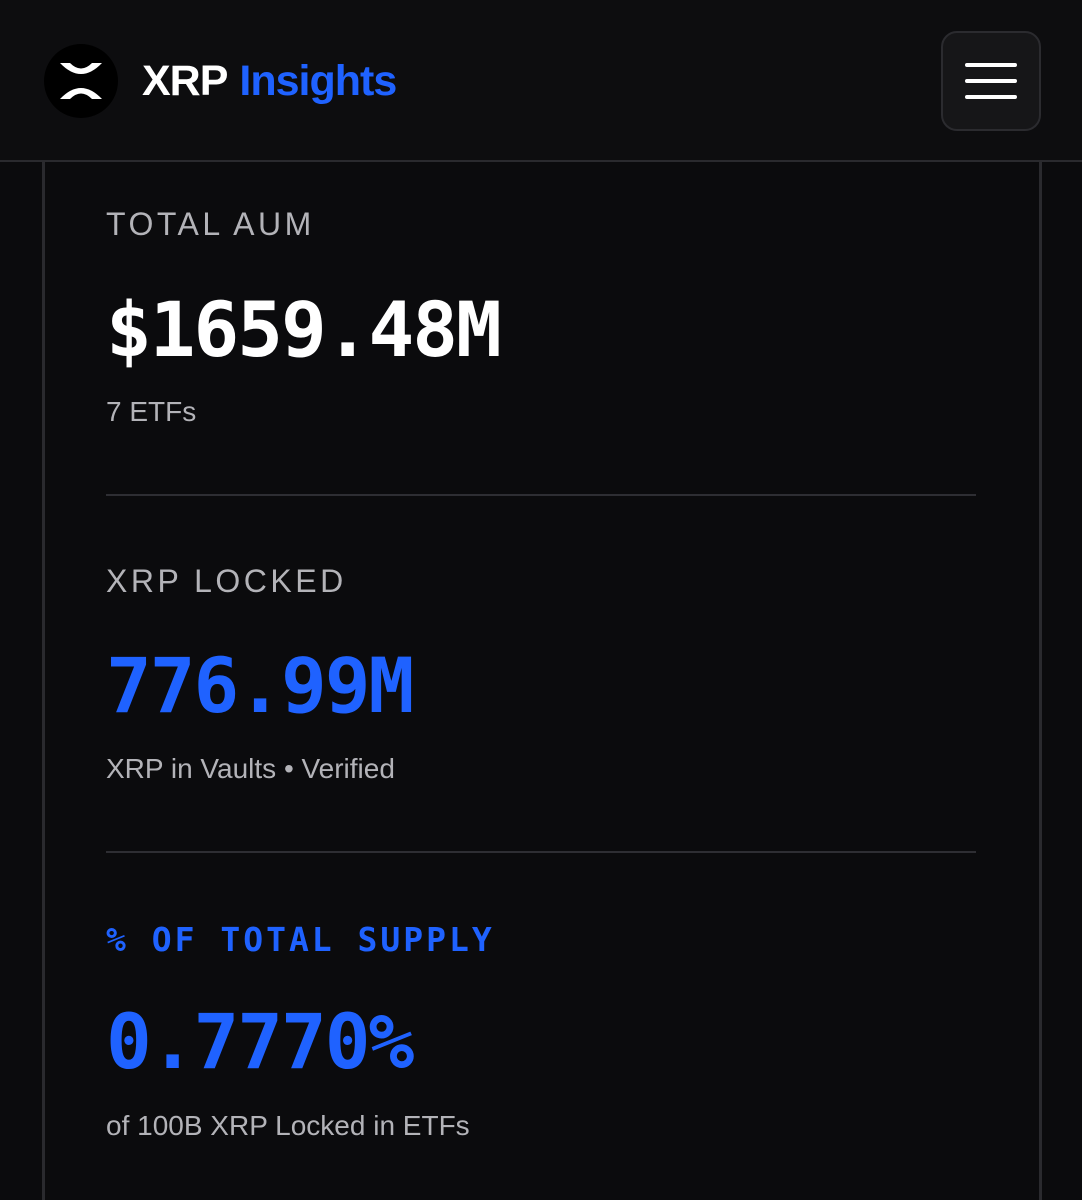 This screenshot has width=1082, height=1200. What do you see at coordinates (304, 329) in the screenshot?
I see `total-aum-value: $1659.48M` at bounding box center [304, 329].